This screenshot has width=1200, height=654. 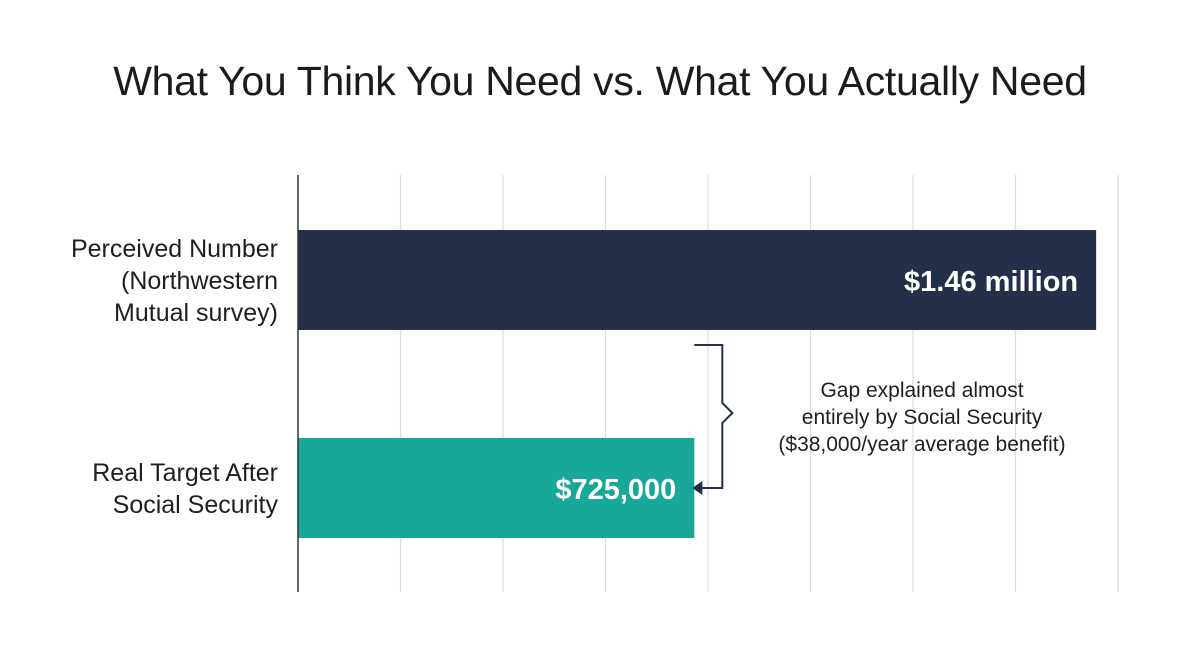 What do you see at coordinates (991, 282) in the screenshot?
I see `data-label: $1.46 million` at bounding box center [991, 282].